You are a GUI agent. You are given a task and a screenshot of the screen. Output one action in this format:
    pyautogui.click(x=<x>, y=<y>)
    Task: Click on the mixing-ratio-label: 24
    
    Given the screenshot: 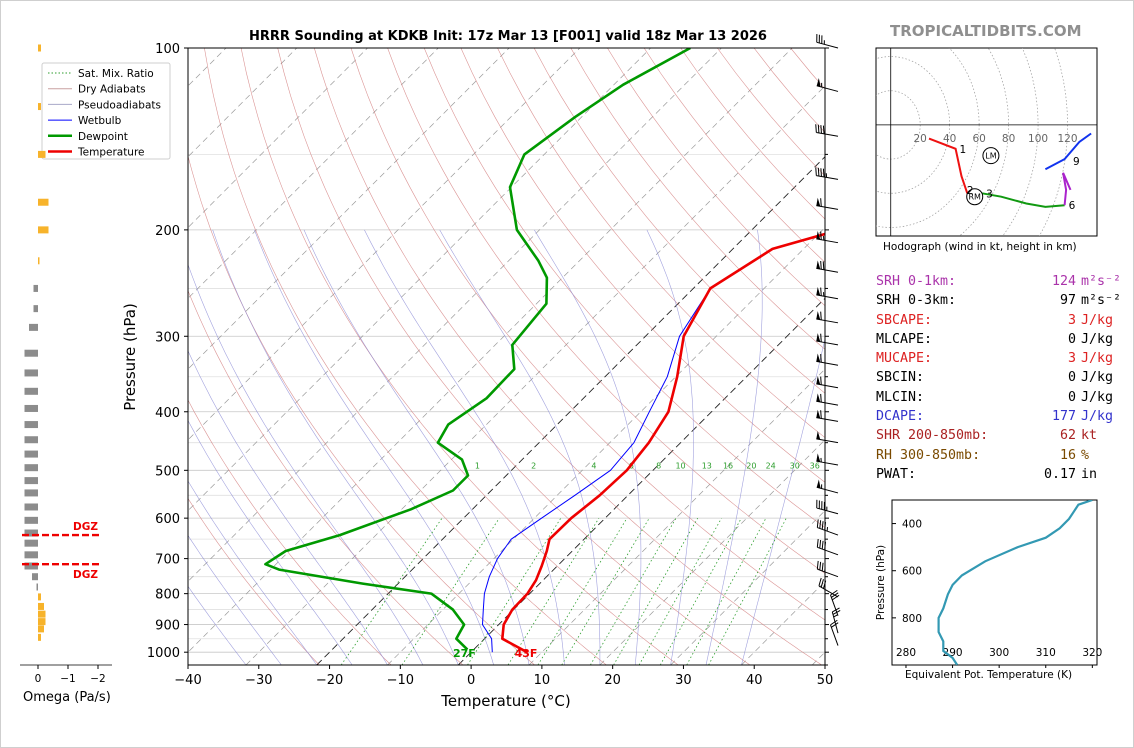 What is the action you would take?
    pyautogui.click(x=771, y=465)
    